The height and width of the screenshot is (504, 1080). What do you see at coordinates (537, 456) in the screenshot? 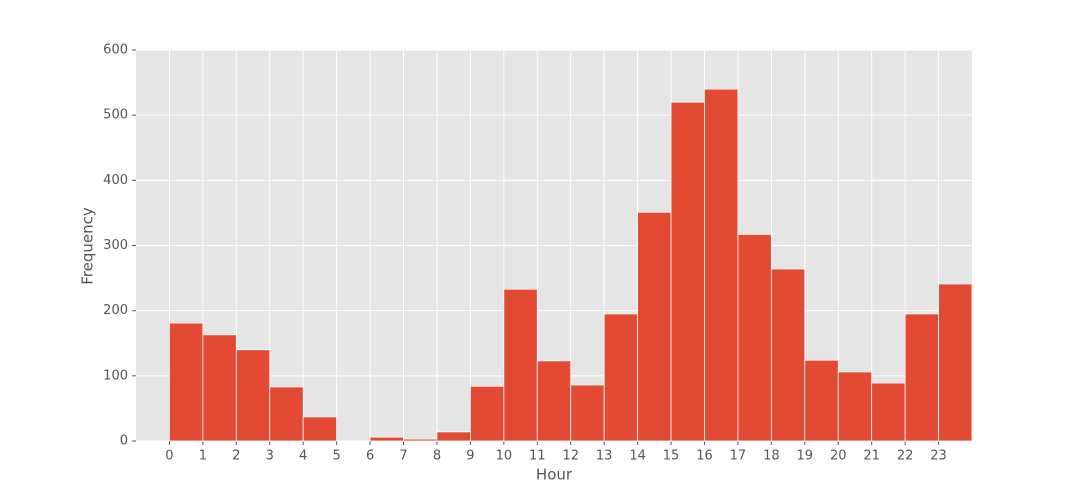
I see `x-tick-label: 11` at bounding box center [537, 456].